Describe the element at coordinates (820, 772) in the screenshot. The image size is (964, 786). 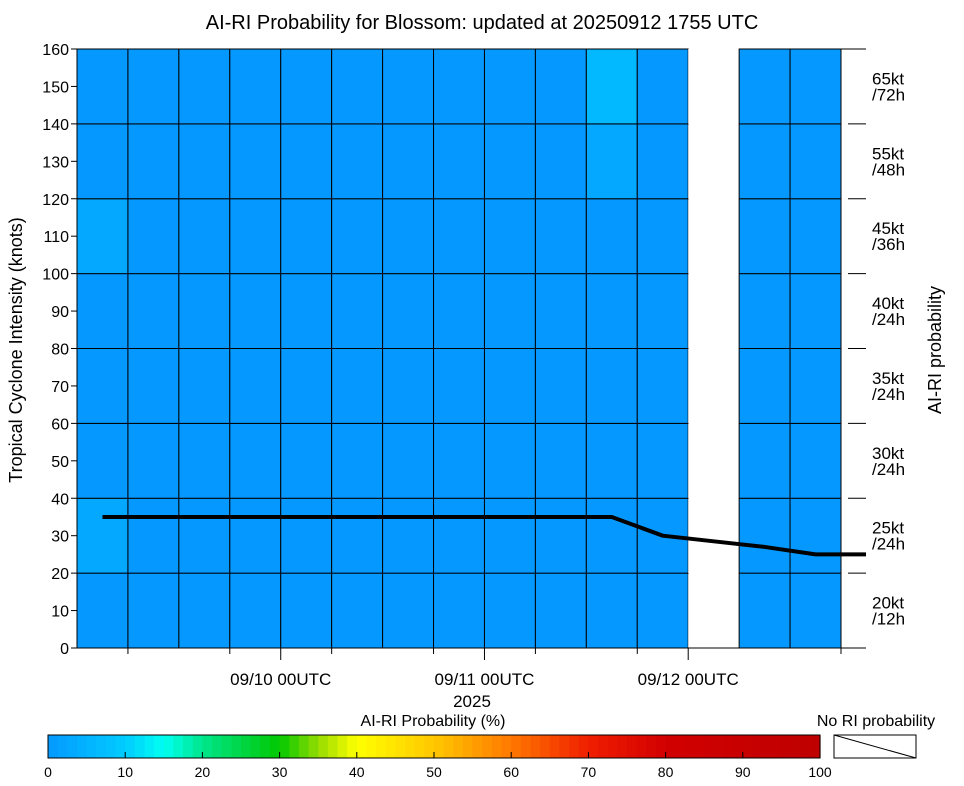
I see `colorbar-tick-label: 100` at that location.